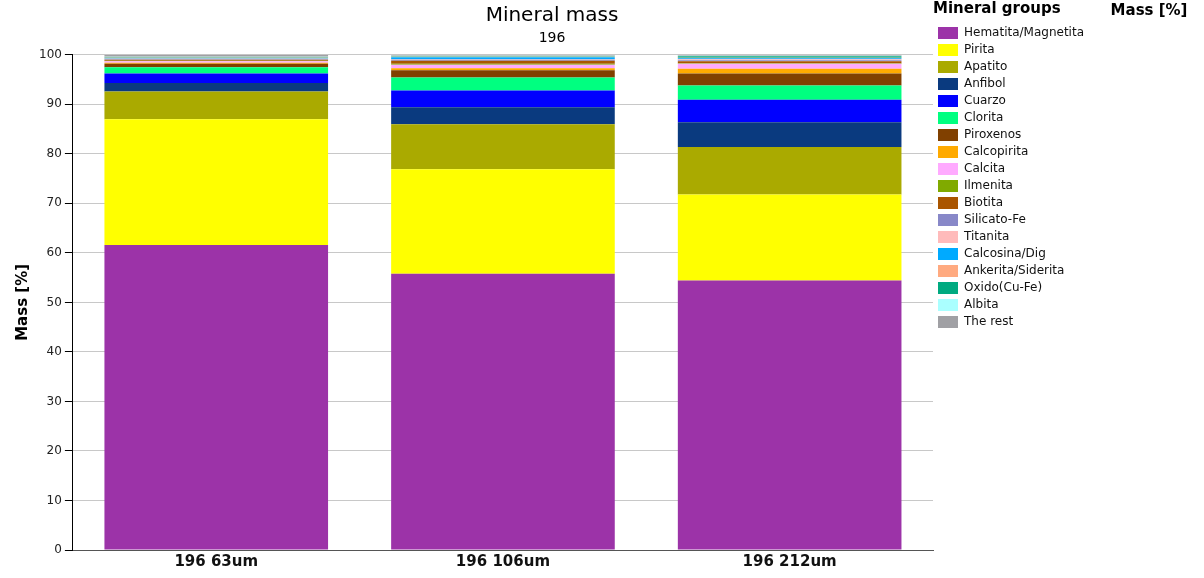 The width and height of the screenshot is (1204, 578). I want to click on legend-label: Pirita, so click(979, 49).